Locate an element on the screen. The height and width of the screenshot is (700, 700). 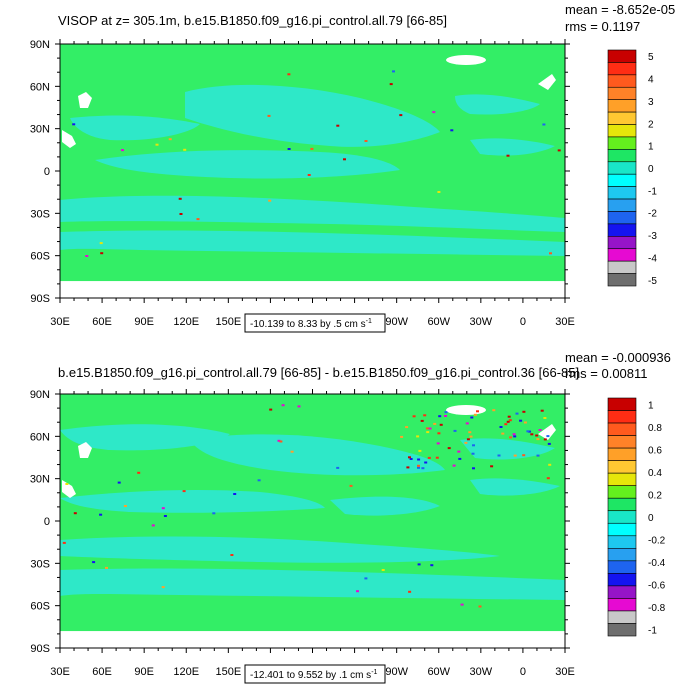
colorbar-label: 0 is located at coordinates (651, 169).